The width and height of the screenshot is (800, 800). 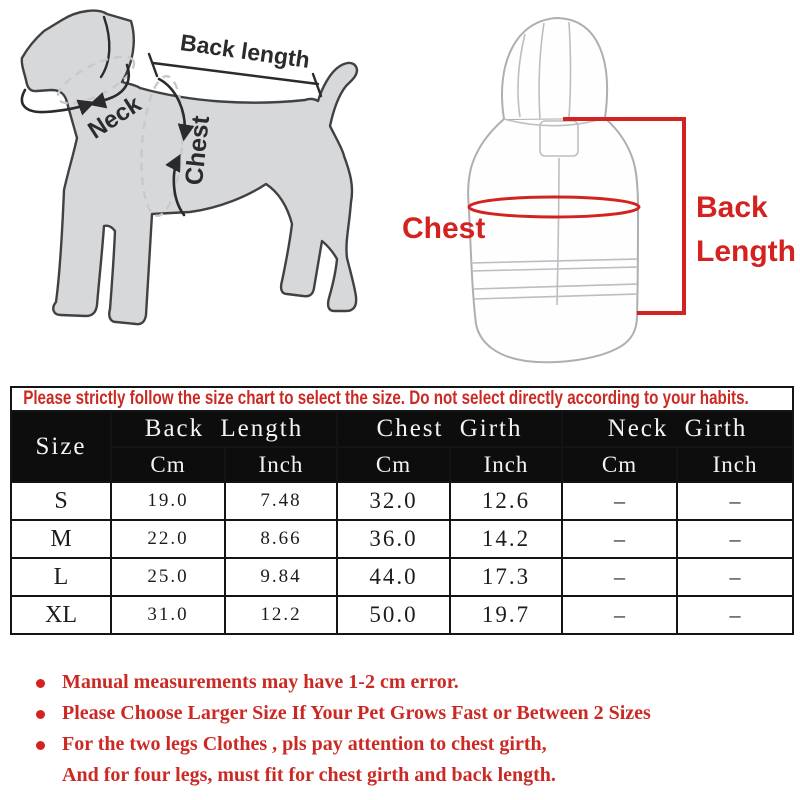 What do you see at coordinates (281, 615) in the screenshot?
I see `table-cell: 12.2` at bounding box center [281, 615].